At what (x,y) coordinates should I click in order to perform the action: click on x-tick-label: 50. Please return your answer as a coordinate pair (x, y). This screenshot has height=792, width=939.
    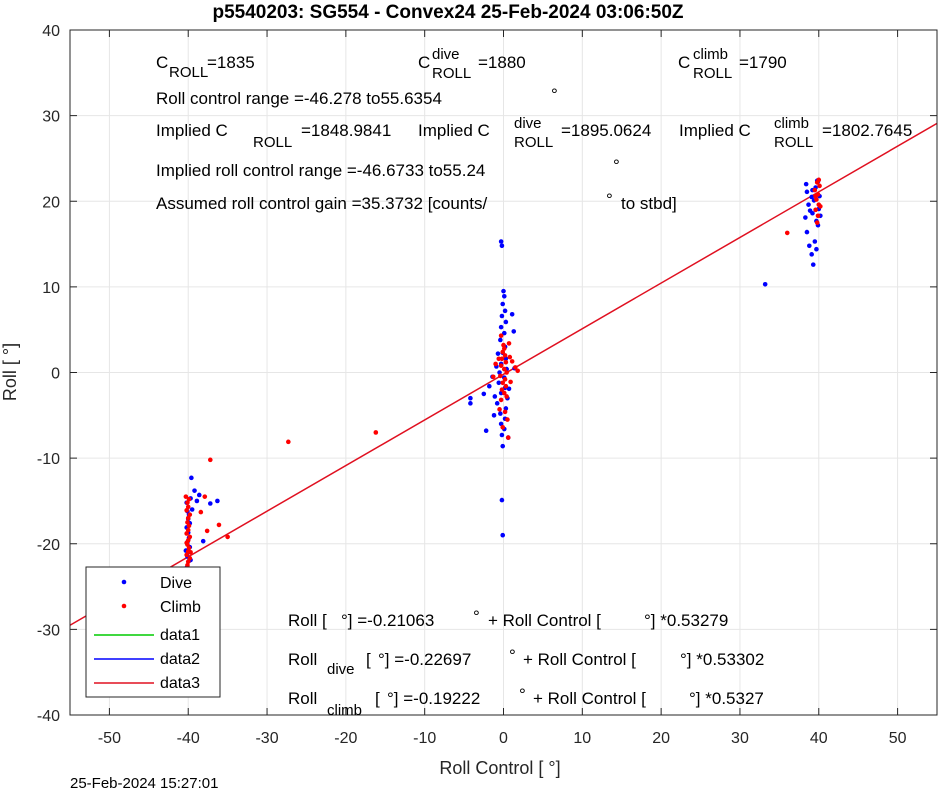
    Looking at the image, I should click on (898, 738).